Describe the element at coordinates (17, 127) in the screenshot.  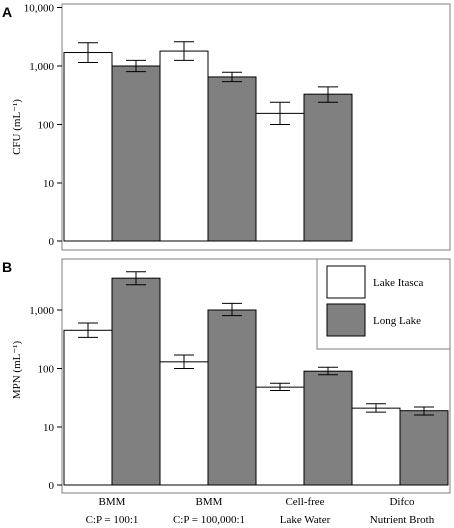
I see `panel-a-y-axis-title: CFU (mL⁻¹)` at that location.